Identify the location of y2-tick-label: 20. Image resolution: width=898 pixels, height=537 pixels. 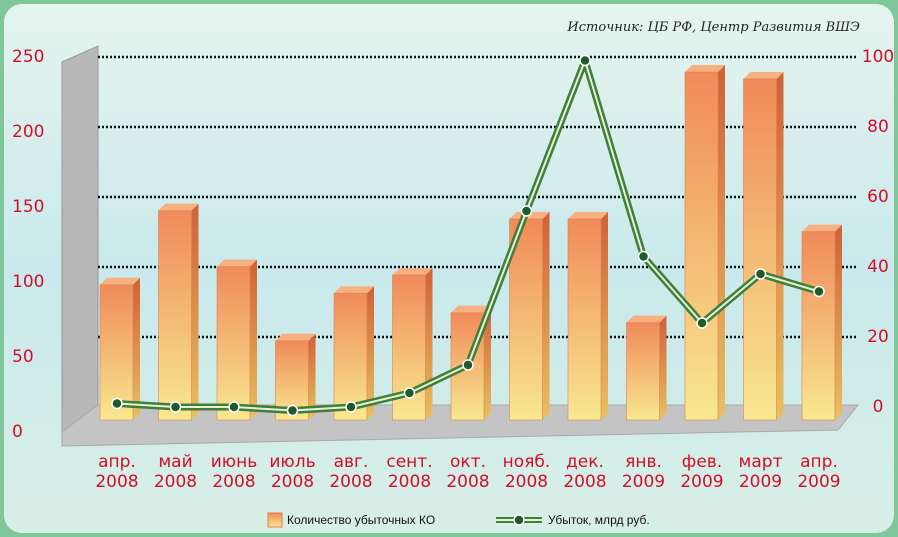
(878, 337).